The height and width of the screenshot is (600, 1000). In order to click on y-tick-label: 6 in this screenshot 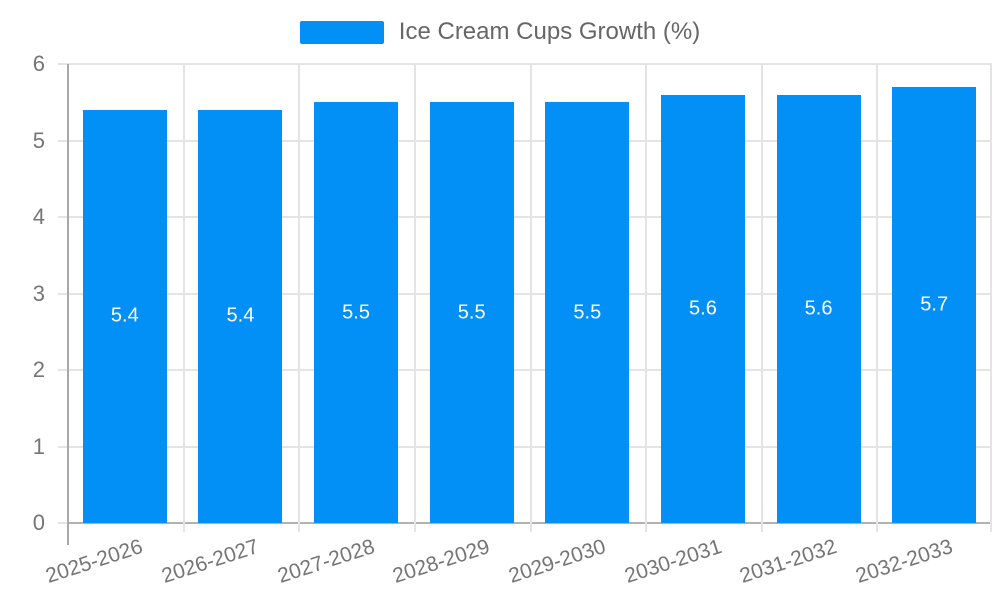, I will do `click(38, 63)`.